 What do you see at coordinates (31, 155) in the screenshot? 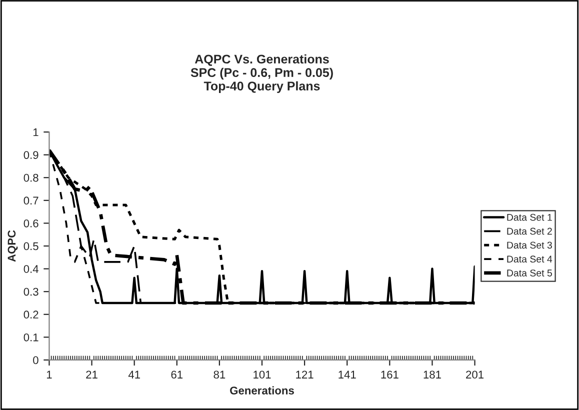
I see `y-tick-label: 0.9` at bounding box center [31, 155].